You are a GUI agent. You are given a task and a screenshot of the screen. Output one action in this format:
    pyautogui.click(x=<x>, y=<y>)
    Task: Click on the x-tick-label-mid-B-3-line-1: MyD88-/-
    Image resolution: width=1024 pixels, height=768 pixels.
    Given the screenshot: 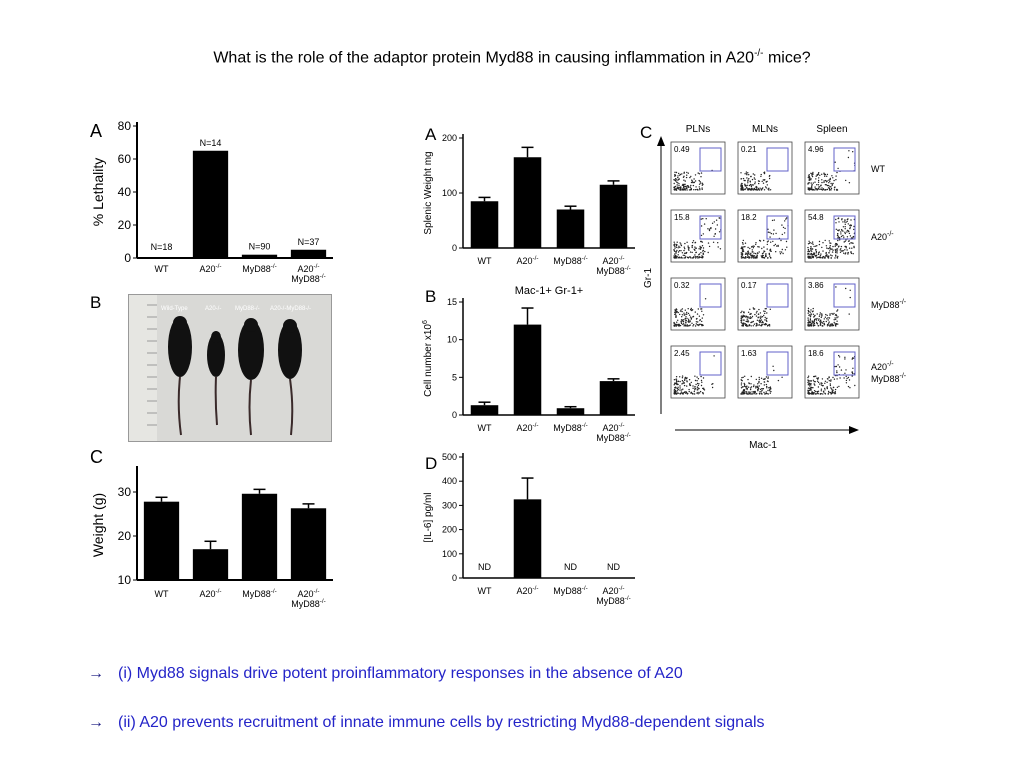 What is the action you would take?
    pyautogui.click(x=613, y=437)
    